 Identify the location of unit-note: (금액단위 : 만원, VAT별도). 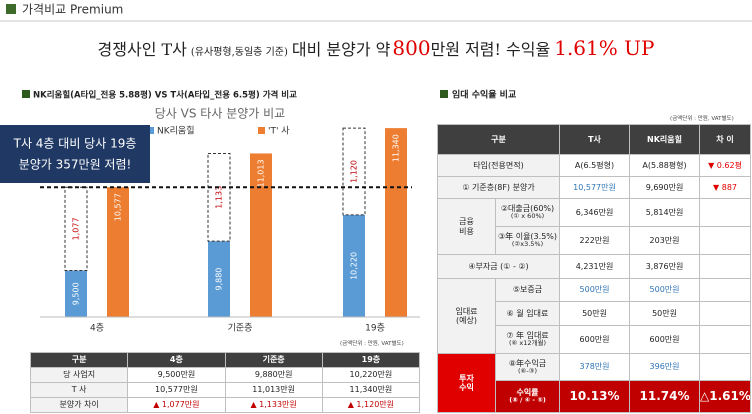
(702, 119).